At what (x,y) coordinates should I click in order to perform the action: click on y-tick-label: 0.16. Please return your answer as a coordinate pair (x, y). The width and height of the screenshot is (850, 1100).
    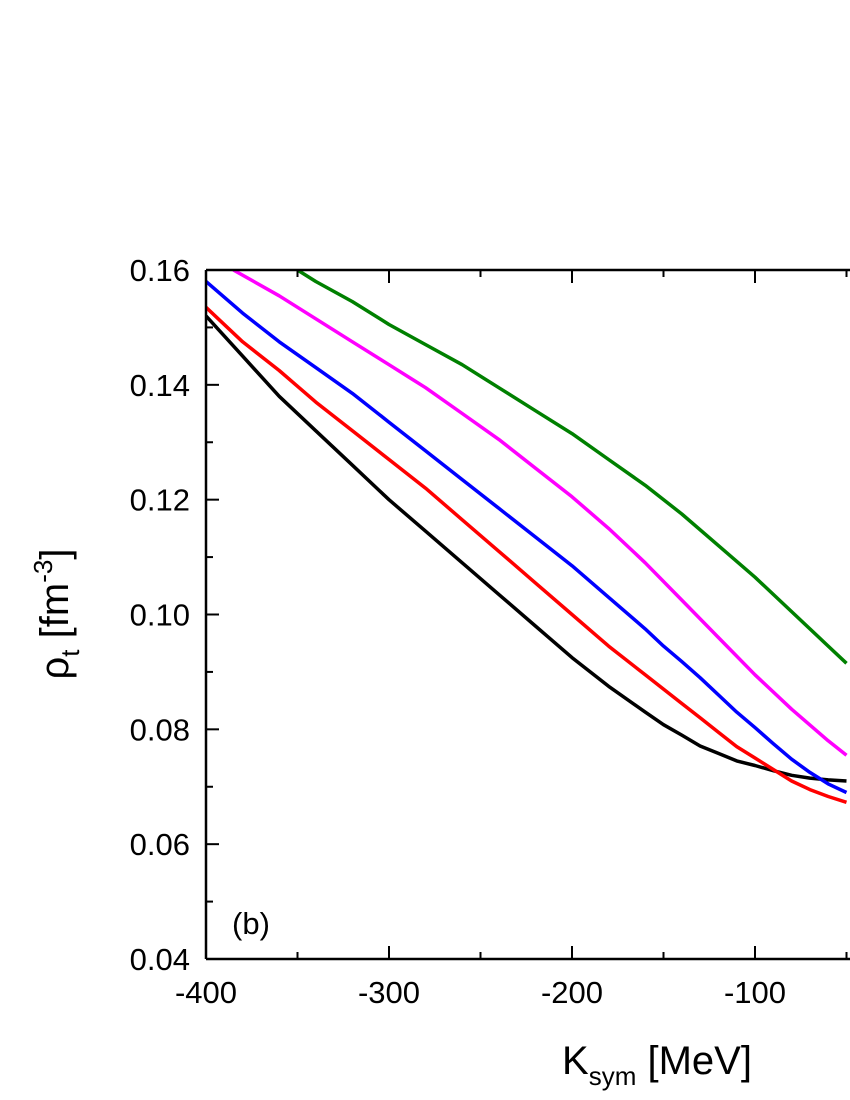
    Looking at the image, I should click on (160, 270).